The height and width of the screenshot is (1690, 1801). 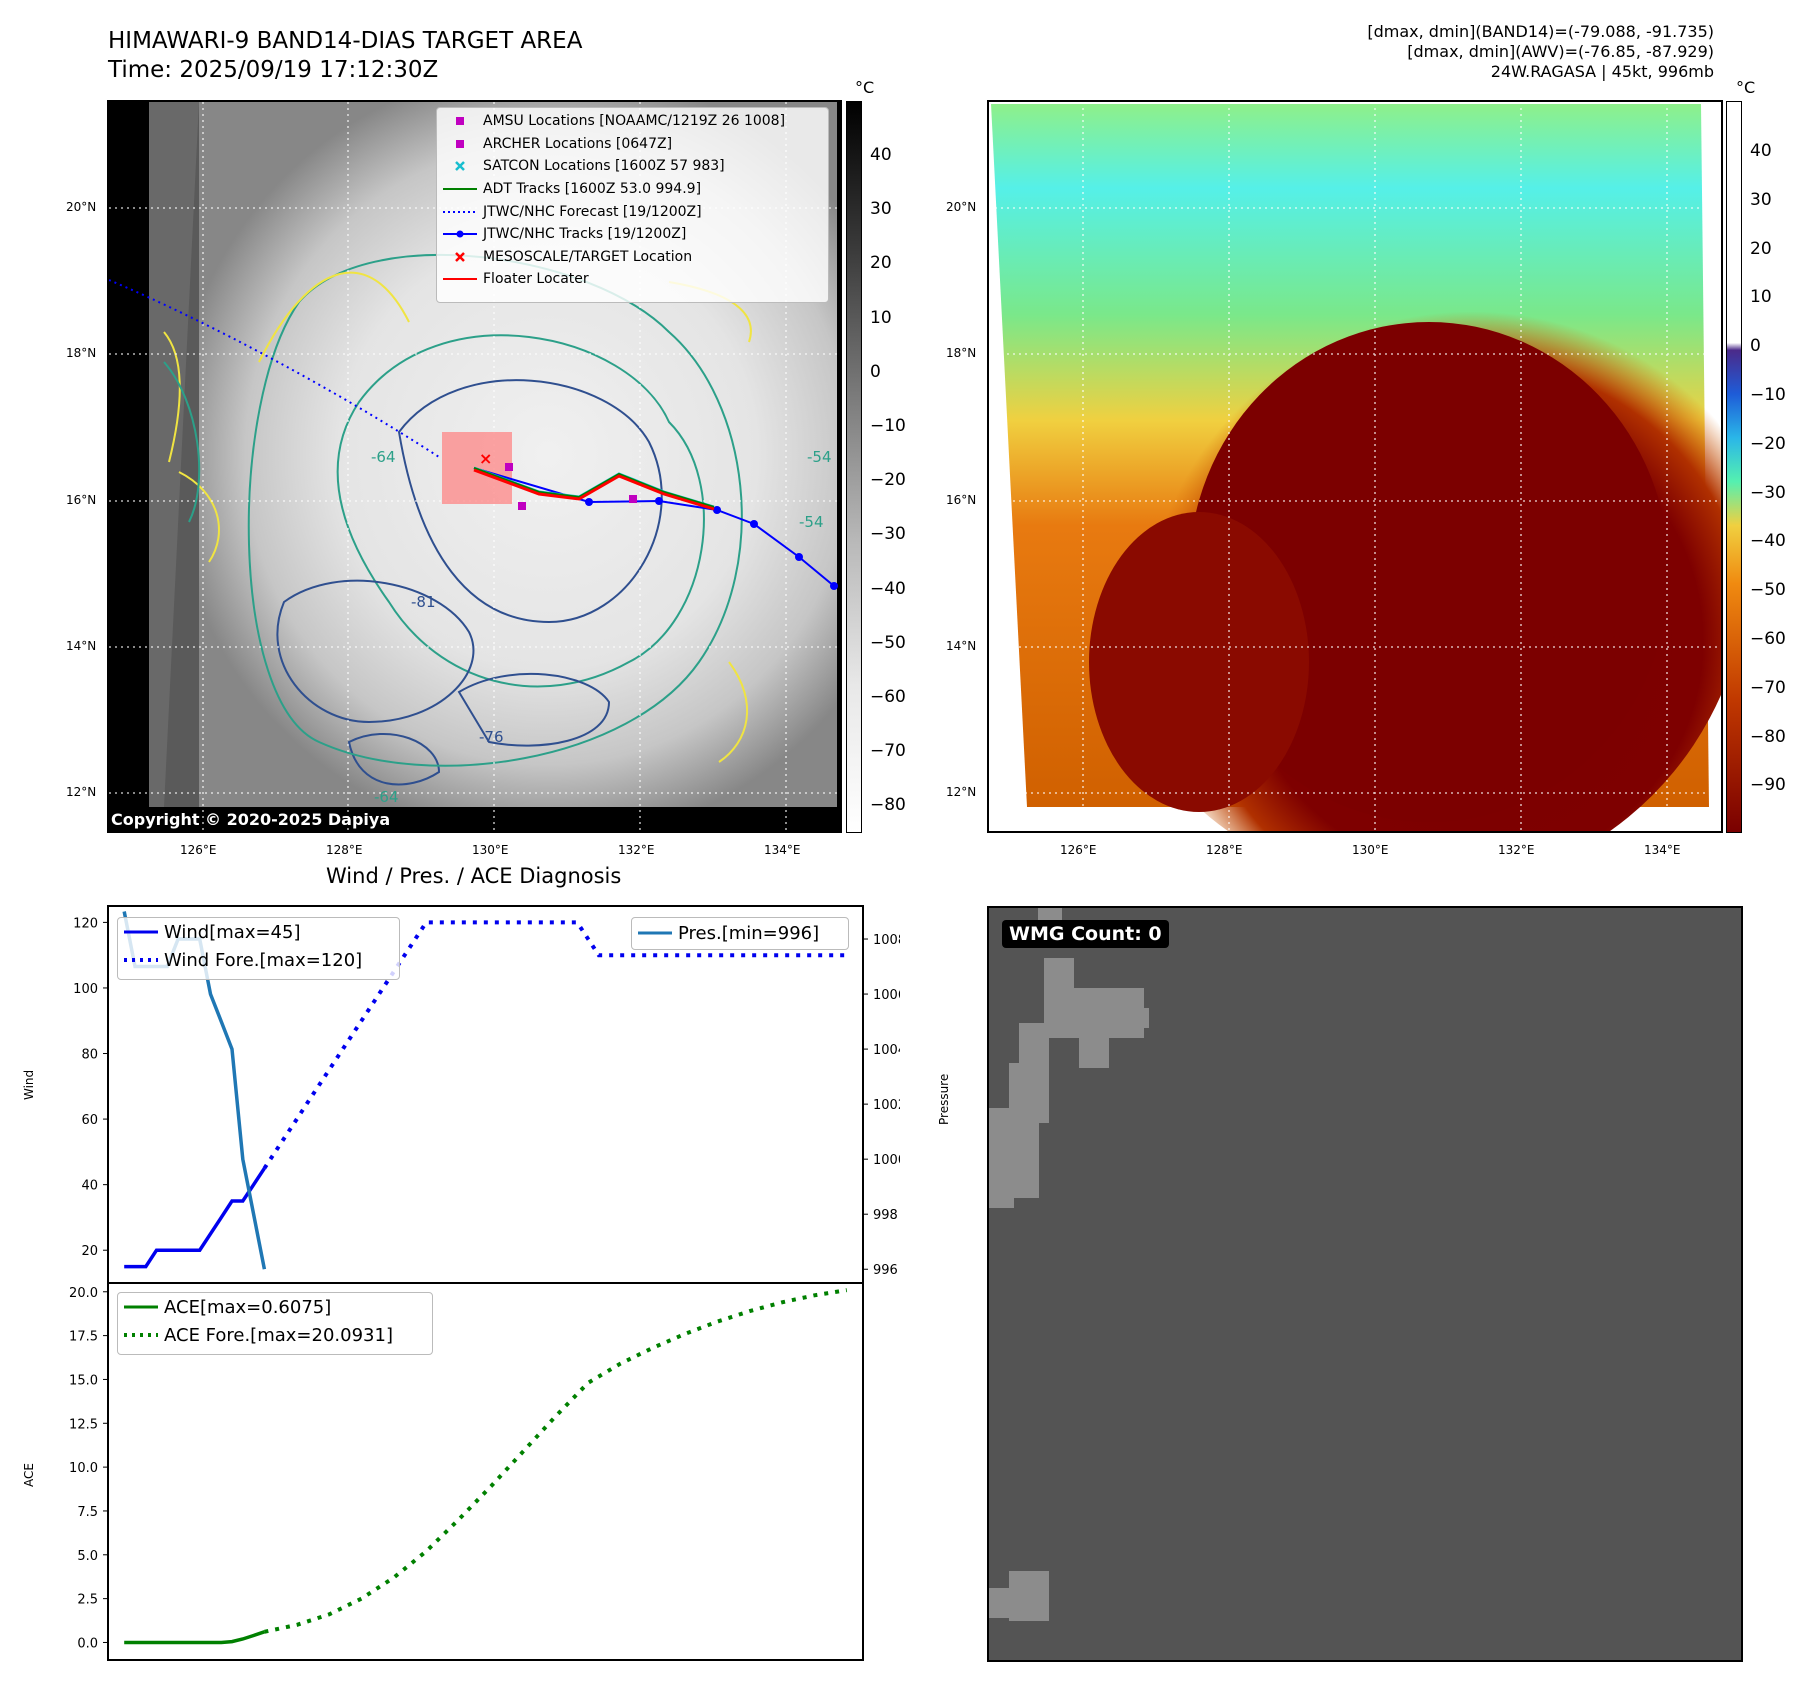 What do you see at coordinates (865, 87) in the screenshot?
I see `colorbar-unit-left: °C` at bounding box center [865, 87].